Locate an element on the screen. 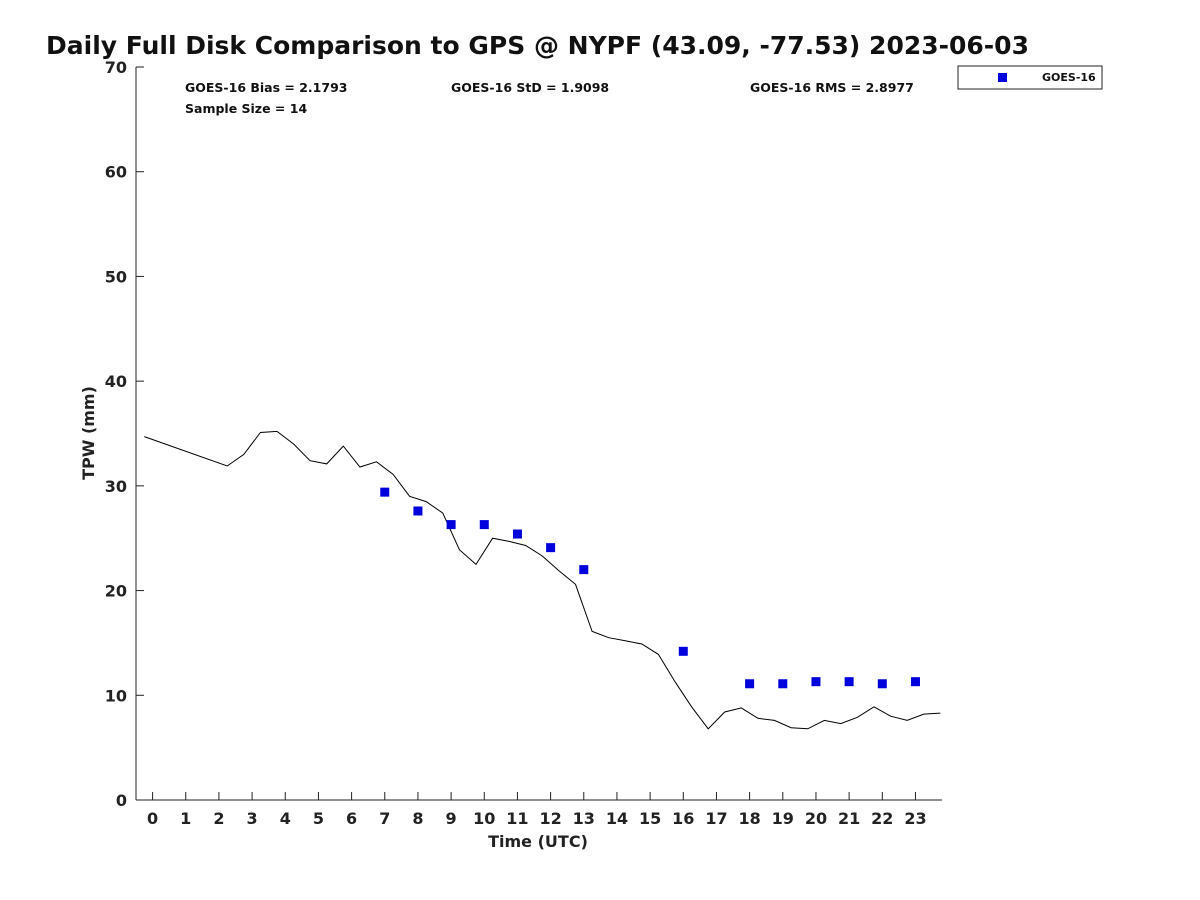 The width and height of the screenshot is (1200, 900). x-tick-label: 19 is located at coordinates (783, 818).